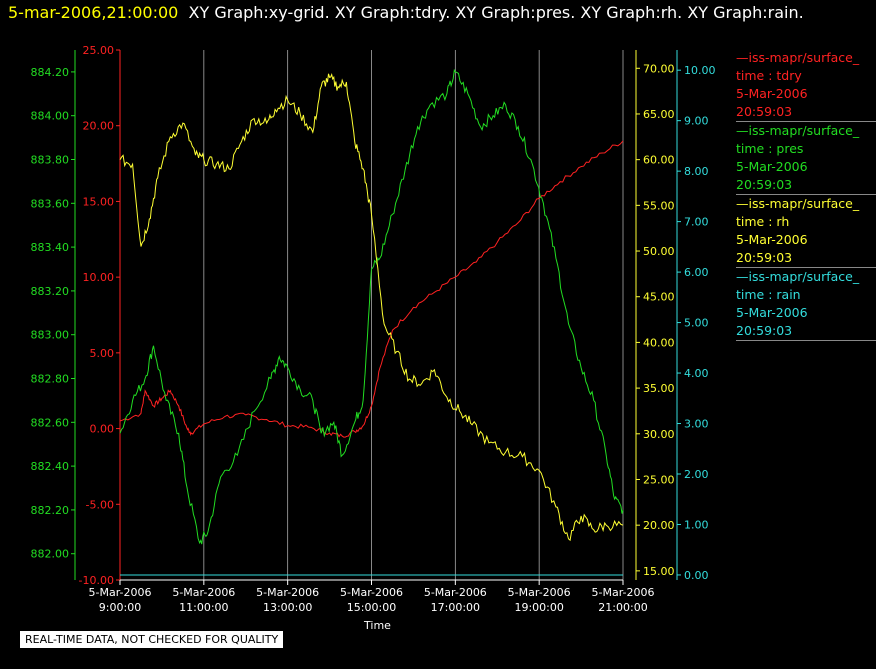 The height and width of the screenshot is (669, 876). I want to click on rh-tick-label: 50.00, so click(659, 251).